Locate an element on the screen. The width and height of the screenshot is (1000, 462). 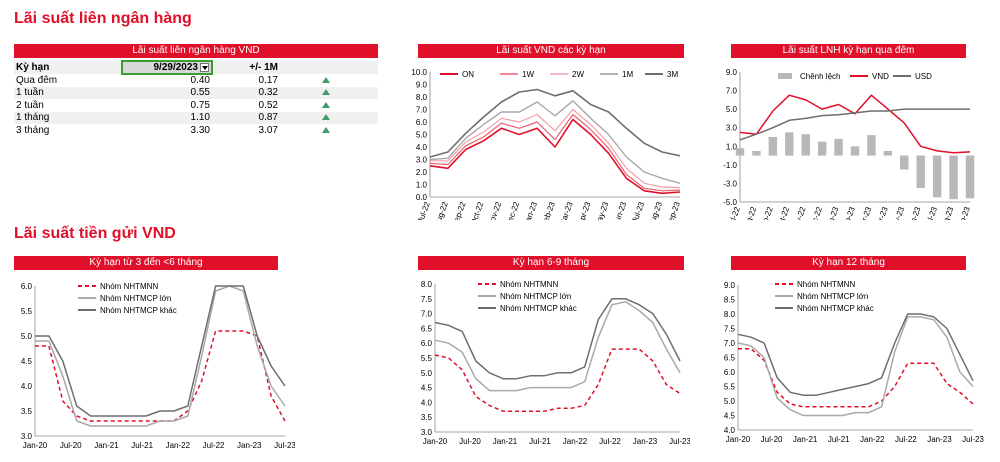
x-tick-label: Sep-23 is located at coordinates (963, 212).